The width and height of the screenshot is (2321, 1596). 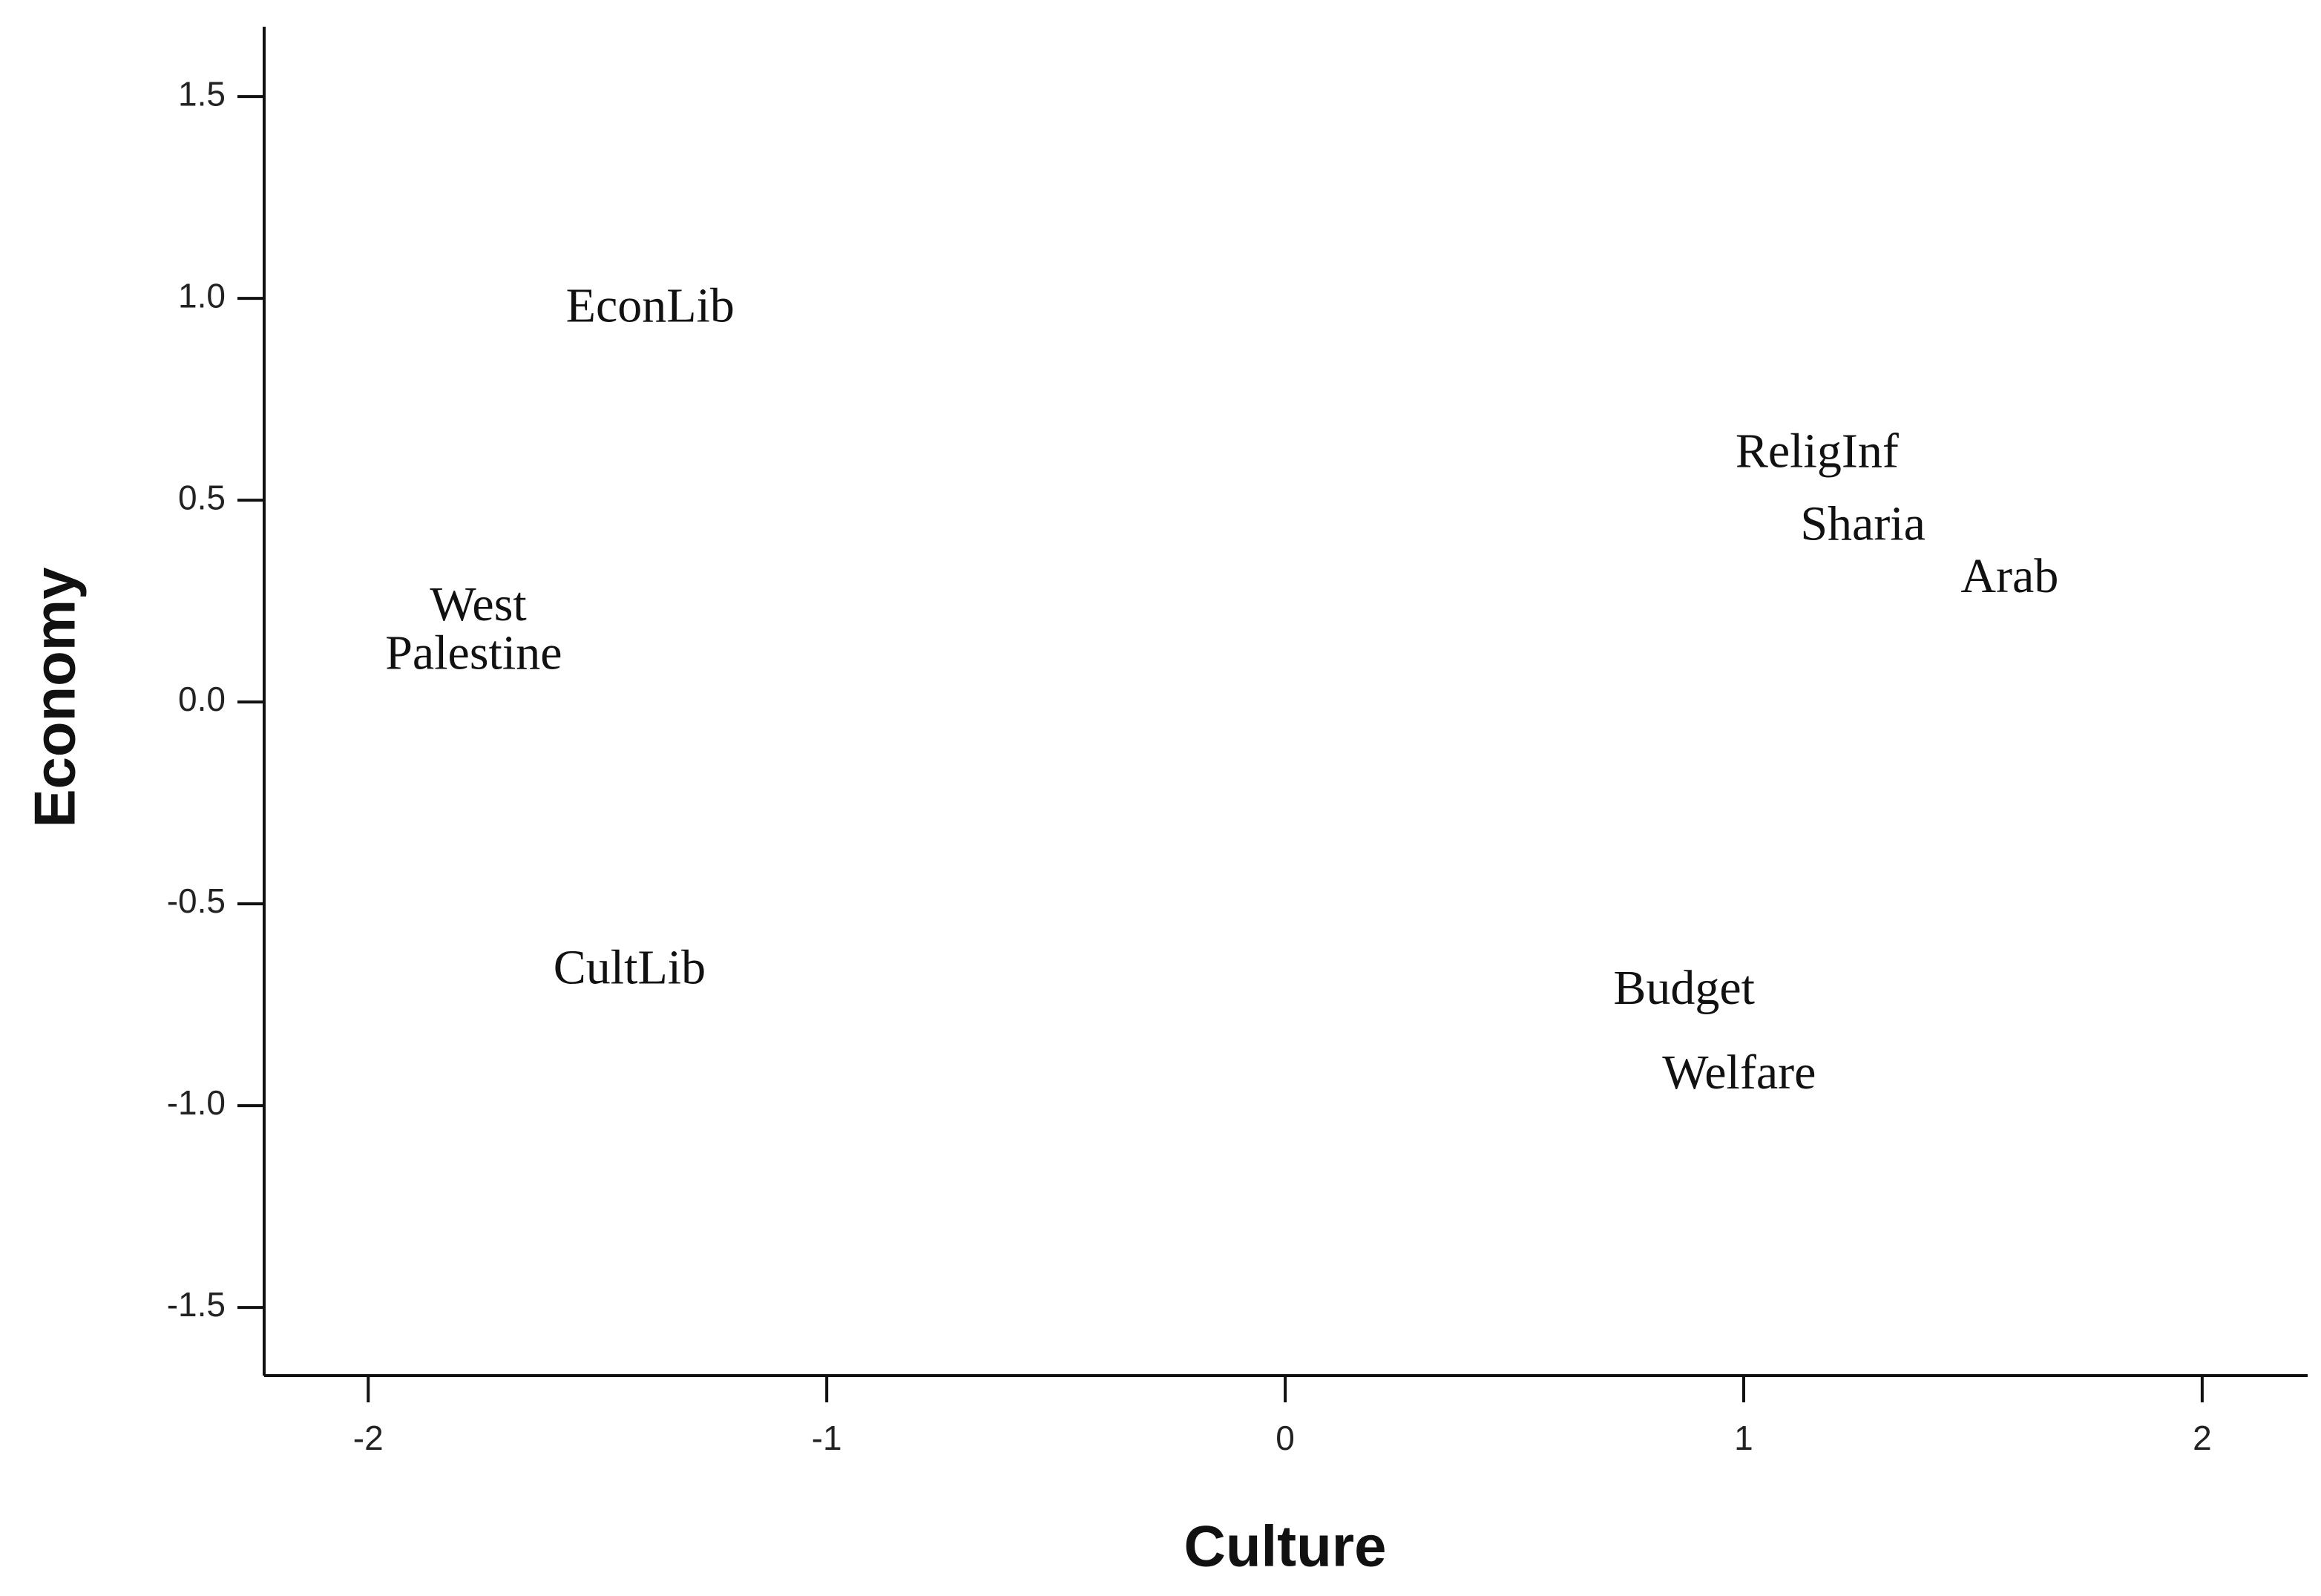 What do you see at coordinates (1744, 1438) in the screenshot?
I see `x-tick-label: 1` at bounding box center [1744, 1438].